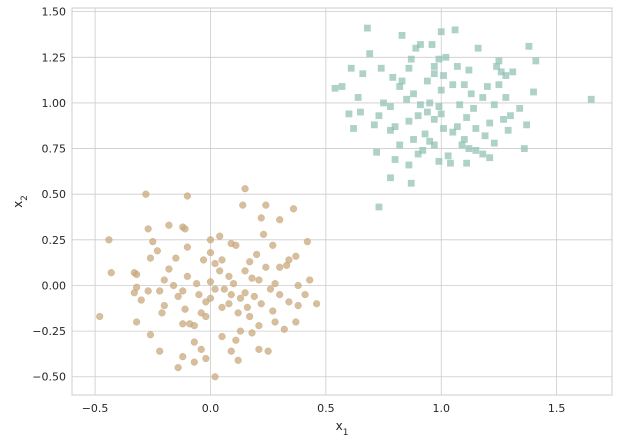 The height and width of the screenshot is (443, 622). I want to click on x-tick-labels: −0.5 0.0 0.5 1.0 1.5, so click(324, 408).